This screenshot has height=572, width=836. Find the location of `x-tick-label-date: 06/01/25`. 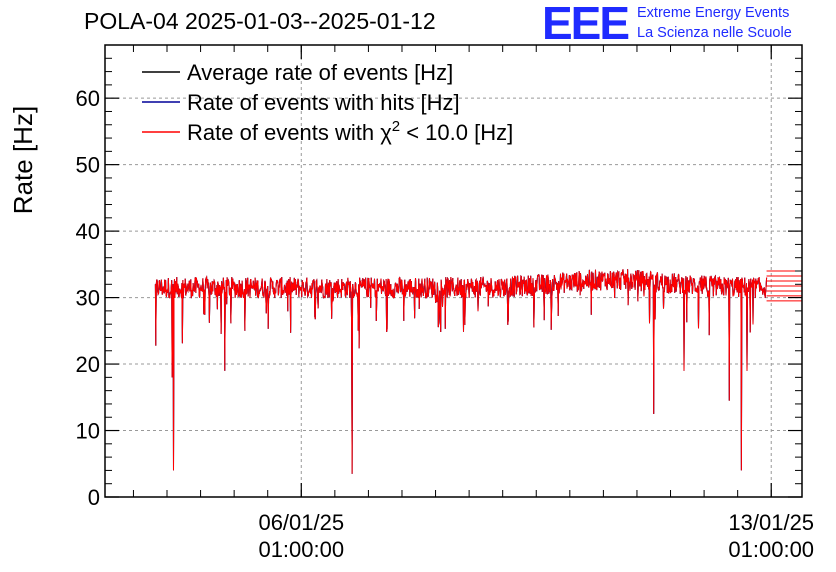

x-tick-label-date: 06/01/25 is located at coordinates (301, 522).